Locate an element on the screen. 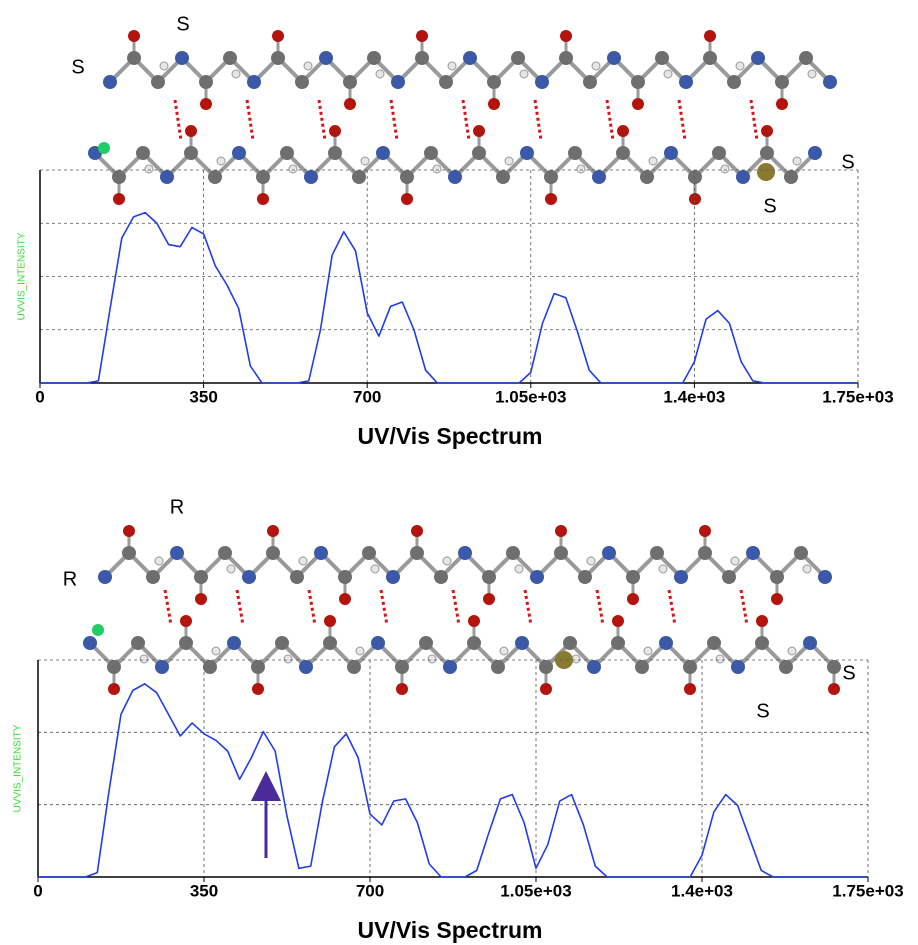 This screenshot has width=918, height=945. annotation: R is located at coordinates (177, 507).